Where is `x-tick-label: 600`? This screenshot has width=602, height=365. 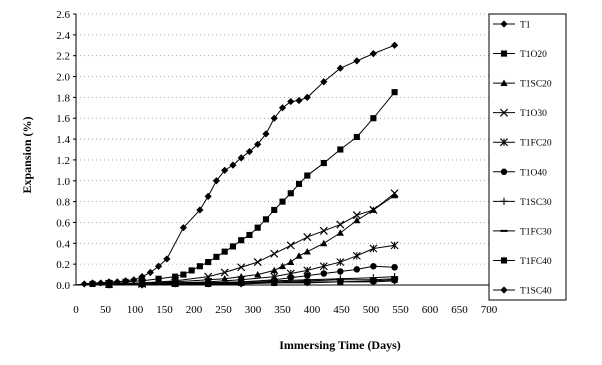
x-tick-label: 600 is located at coordinates (430, 310).